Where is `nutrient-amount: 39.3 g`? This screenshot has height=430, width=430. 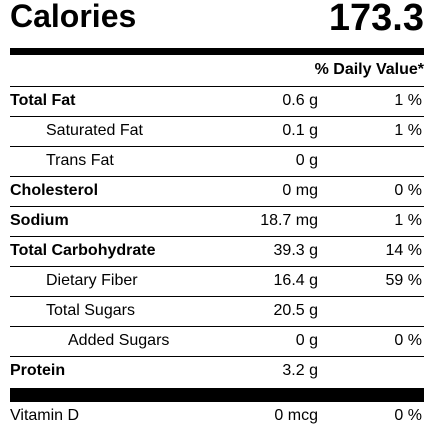
nutrient-amount: 39.3 g is located at coordinates (295, 250).